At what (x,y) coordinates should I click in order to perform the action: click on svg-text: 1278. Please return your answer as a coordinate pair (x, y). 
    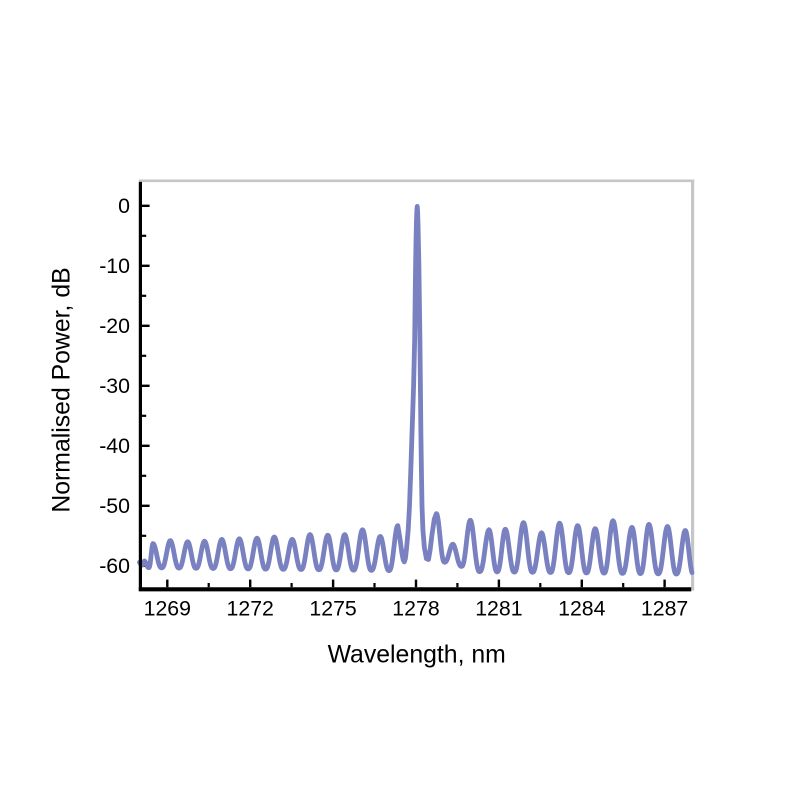
    Looking at the image, I should click on (415, 608).